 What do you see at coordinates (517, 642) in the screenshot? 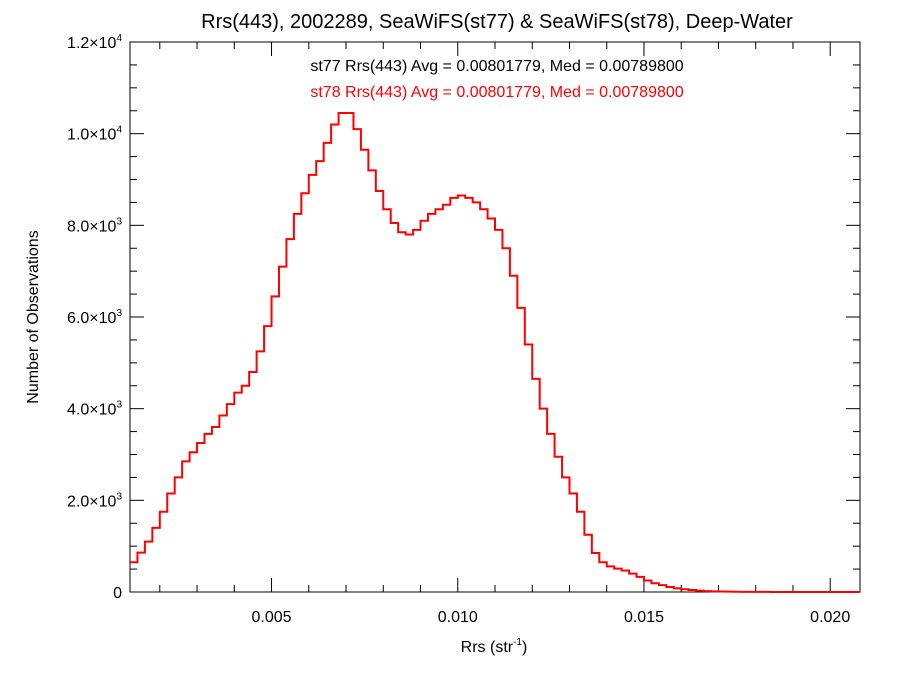
I see `x-axis-label-sup: -1` at bounding box center [517, 642].